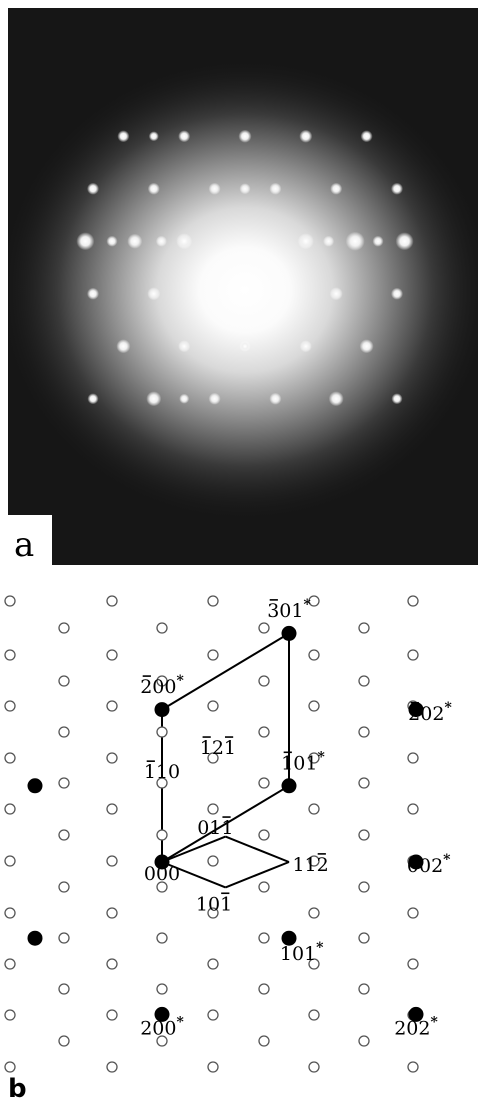 The image size is (487, 1104). I want to click on miller-index-label: 110, so click(162, 772).